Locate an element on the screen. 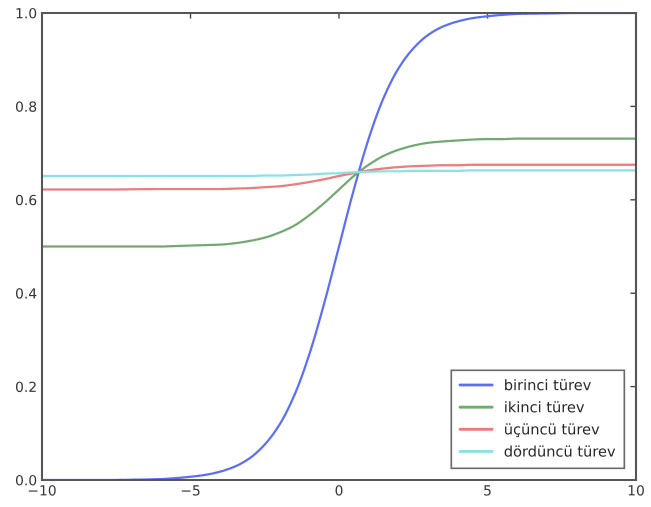  y-tick-label: 0.4 is located at coordinates (26, 293).